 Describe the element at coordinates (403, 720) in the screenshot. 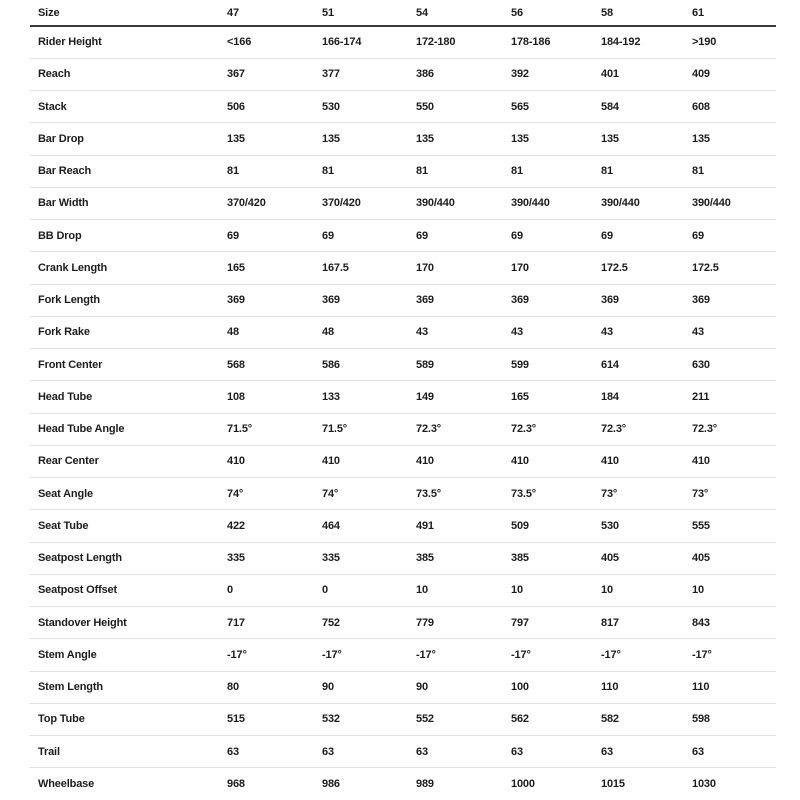

I see `table-row: Top Tube 515 532 552 562 582 598` at that location.